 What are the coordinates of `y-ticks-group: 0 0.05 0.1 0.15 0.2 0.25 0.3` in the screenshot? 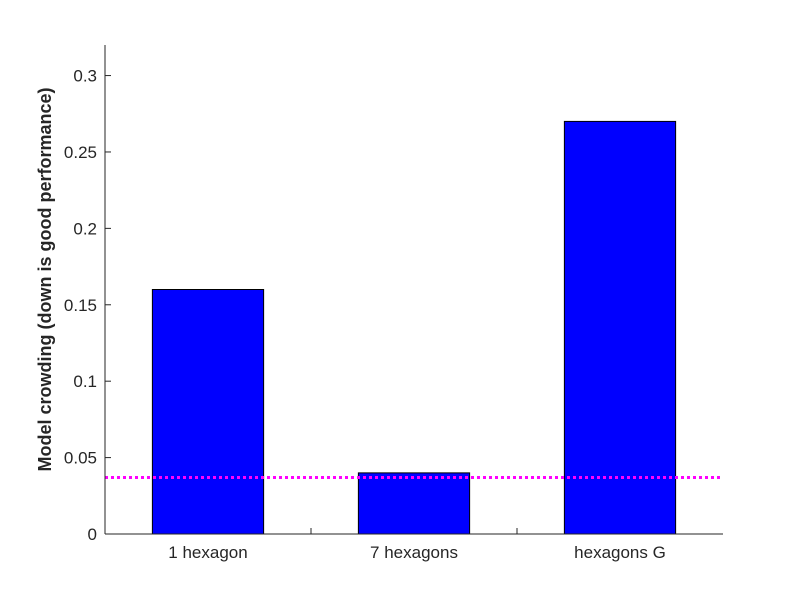 It's located at (87, 305).